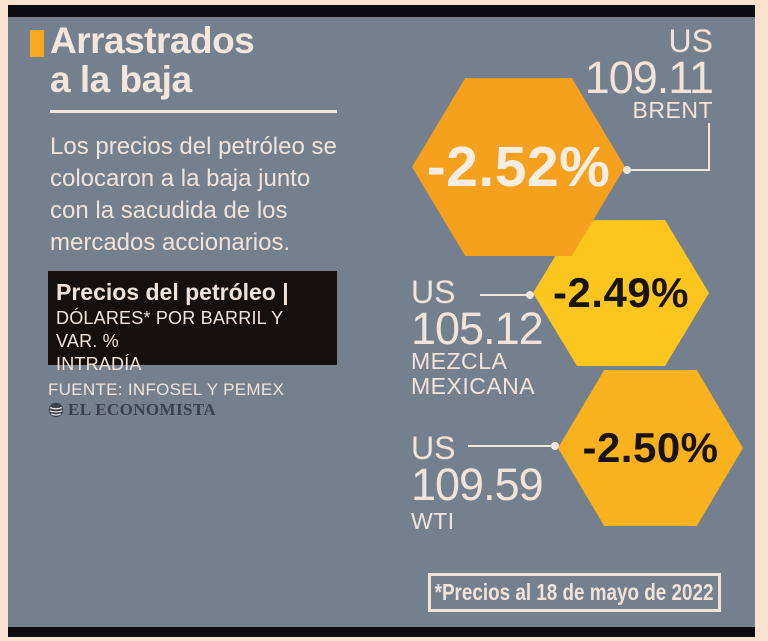 The image size is (768, 641). What do you see at coordinates (152, 40) in the screenshot?
I see `title-line-1: Arrastrados` at bounding box center [152, 40].